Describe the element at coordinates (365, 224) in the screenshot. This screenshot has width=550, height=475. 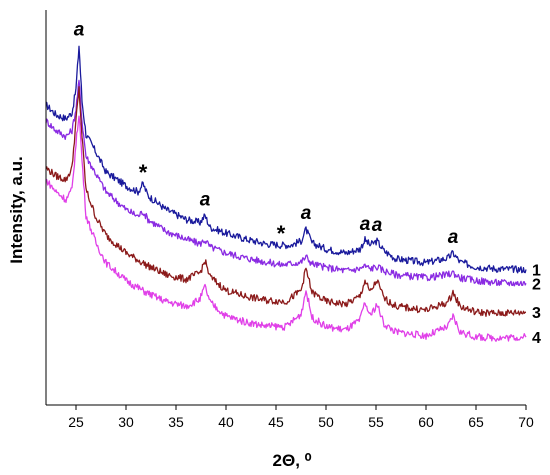
I see `anatase-marker-5: a` at that location.